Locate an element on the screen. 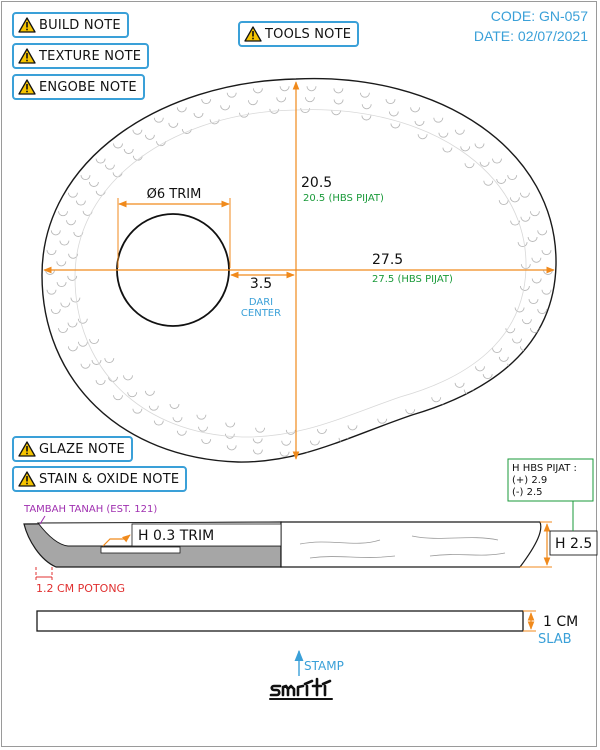 The height and width of the screenshot is (750, 600). build-note-button: BUILD NOTE is located at coordinates (70, 25).